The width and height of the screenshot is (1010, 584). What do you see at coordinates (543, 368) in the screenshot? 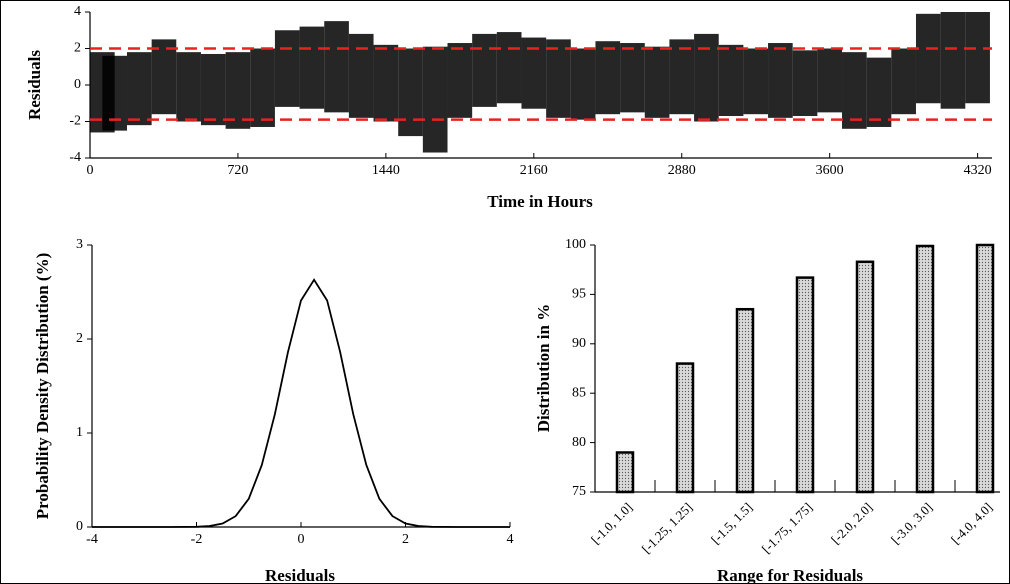
I see `y-axis-title: Distribution in %` at bounding box center [543, 368].